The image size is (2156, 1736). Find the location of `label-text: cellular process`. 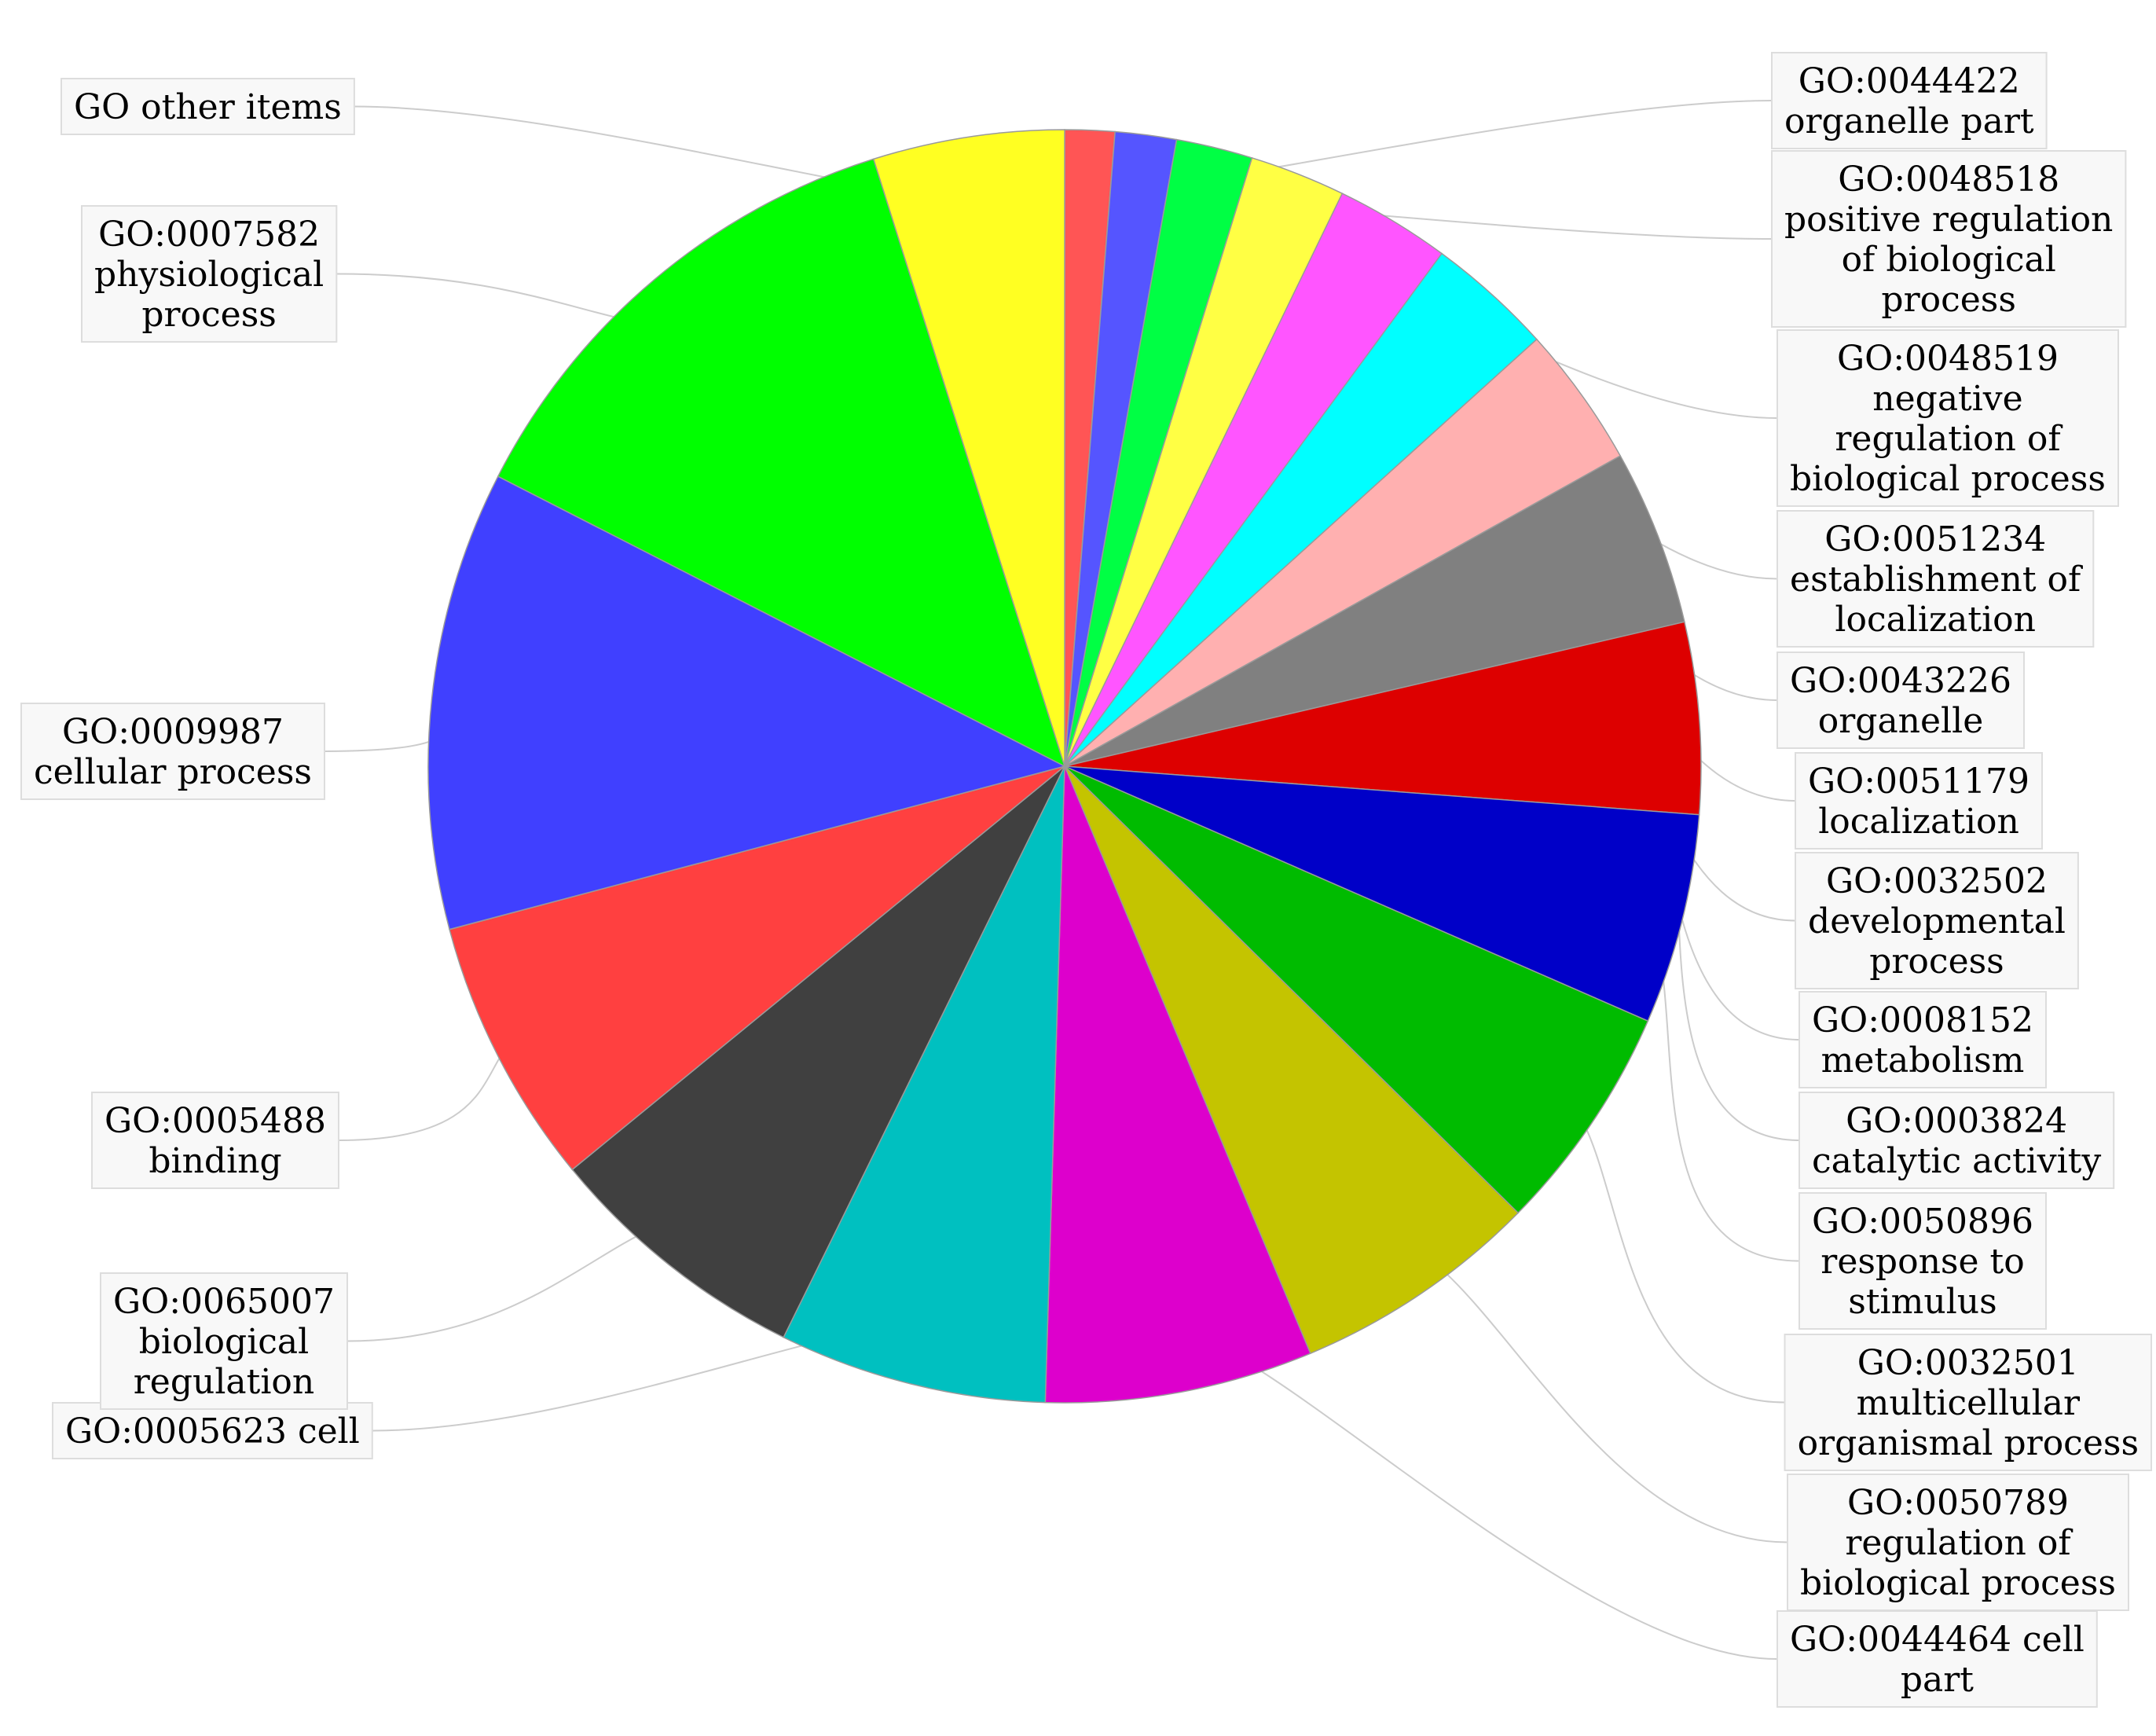

label-text: cellular process is located at coordinates (173, 772).